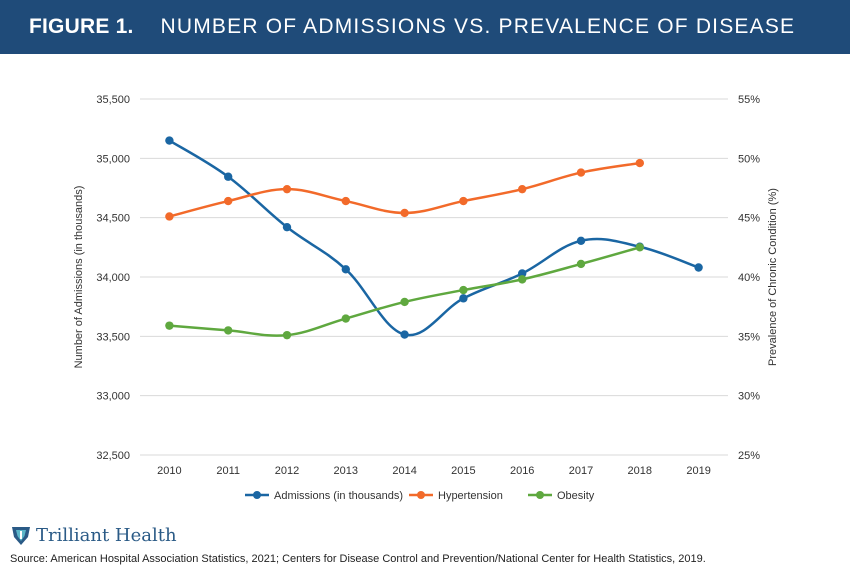 The height and width of the screenshot is (573, 850). What do you see at coordinates (79, 277) in the screenshot?
I see `y-left-axis-title: Number of Admissions (in thousands)` at bounding box center [79, 277].